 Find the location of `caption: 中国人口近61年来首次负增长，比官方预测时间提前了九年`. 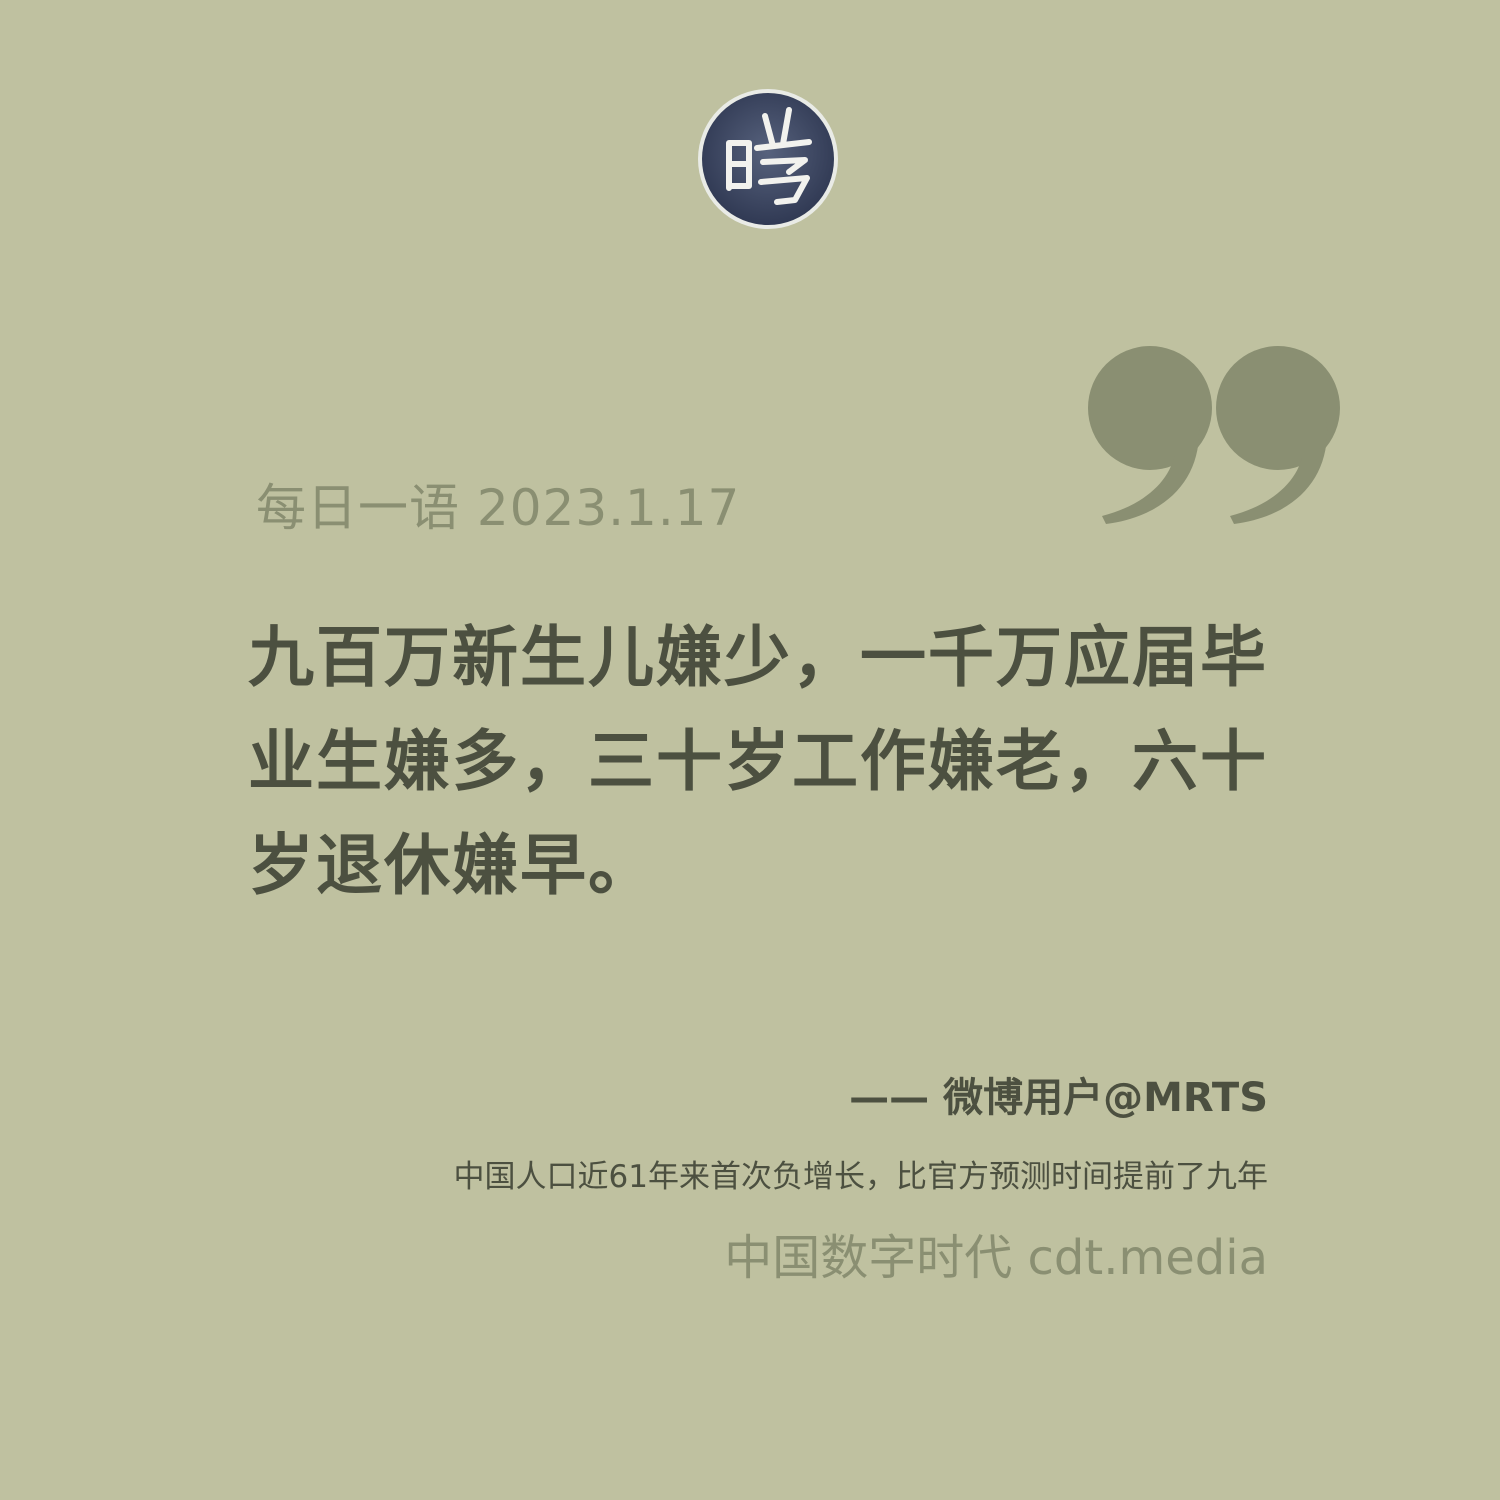

caption: 中国人口近61年来首次负增长，比官方预测时间提前了九年 is located at coordinates (860, 1177).